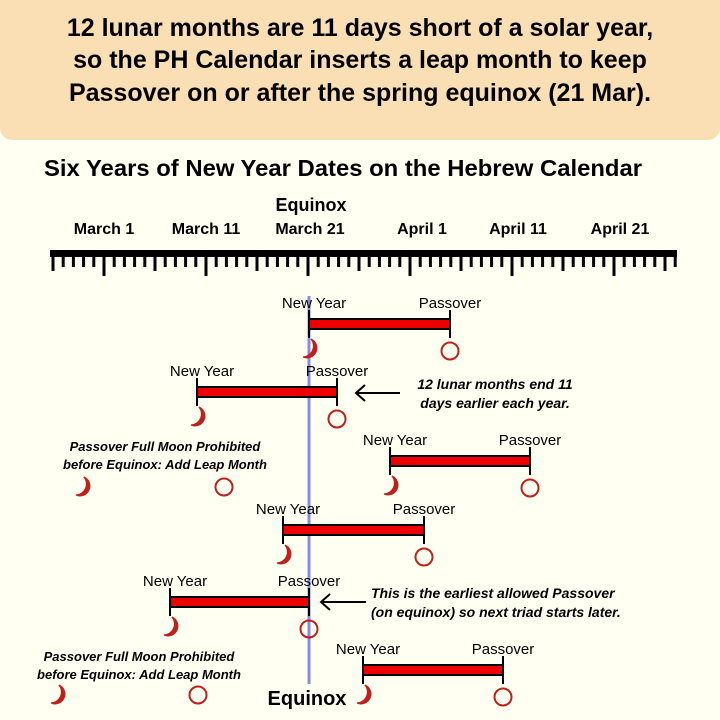 This screenshot has height=720, width=720. What do you see at coordinates (518, 229) in the screenshot?
I see `axis-label: April 11` at bounding box center [518, 229].